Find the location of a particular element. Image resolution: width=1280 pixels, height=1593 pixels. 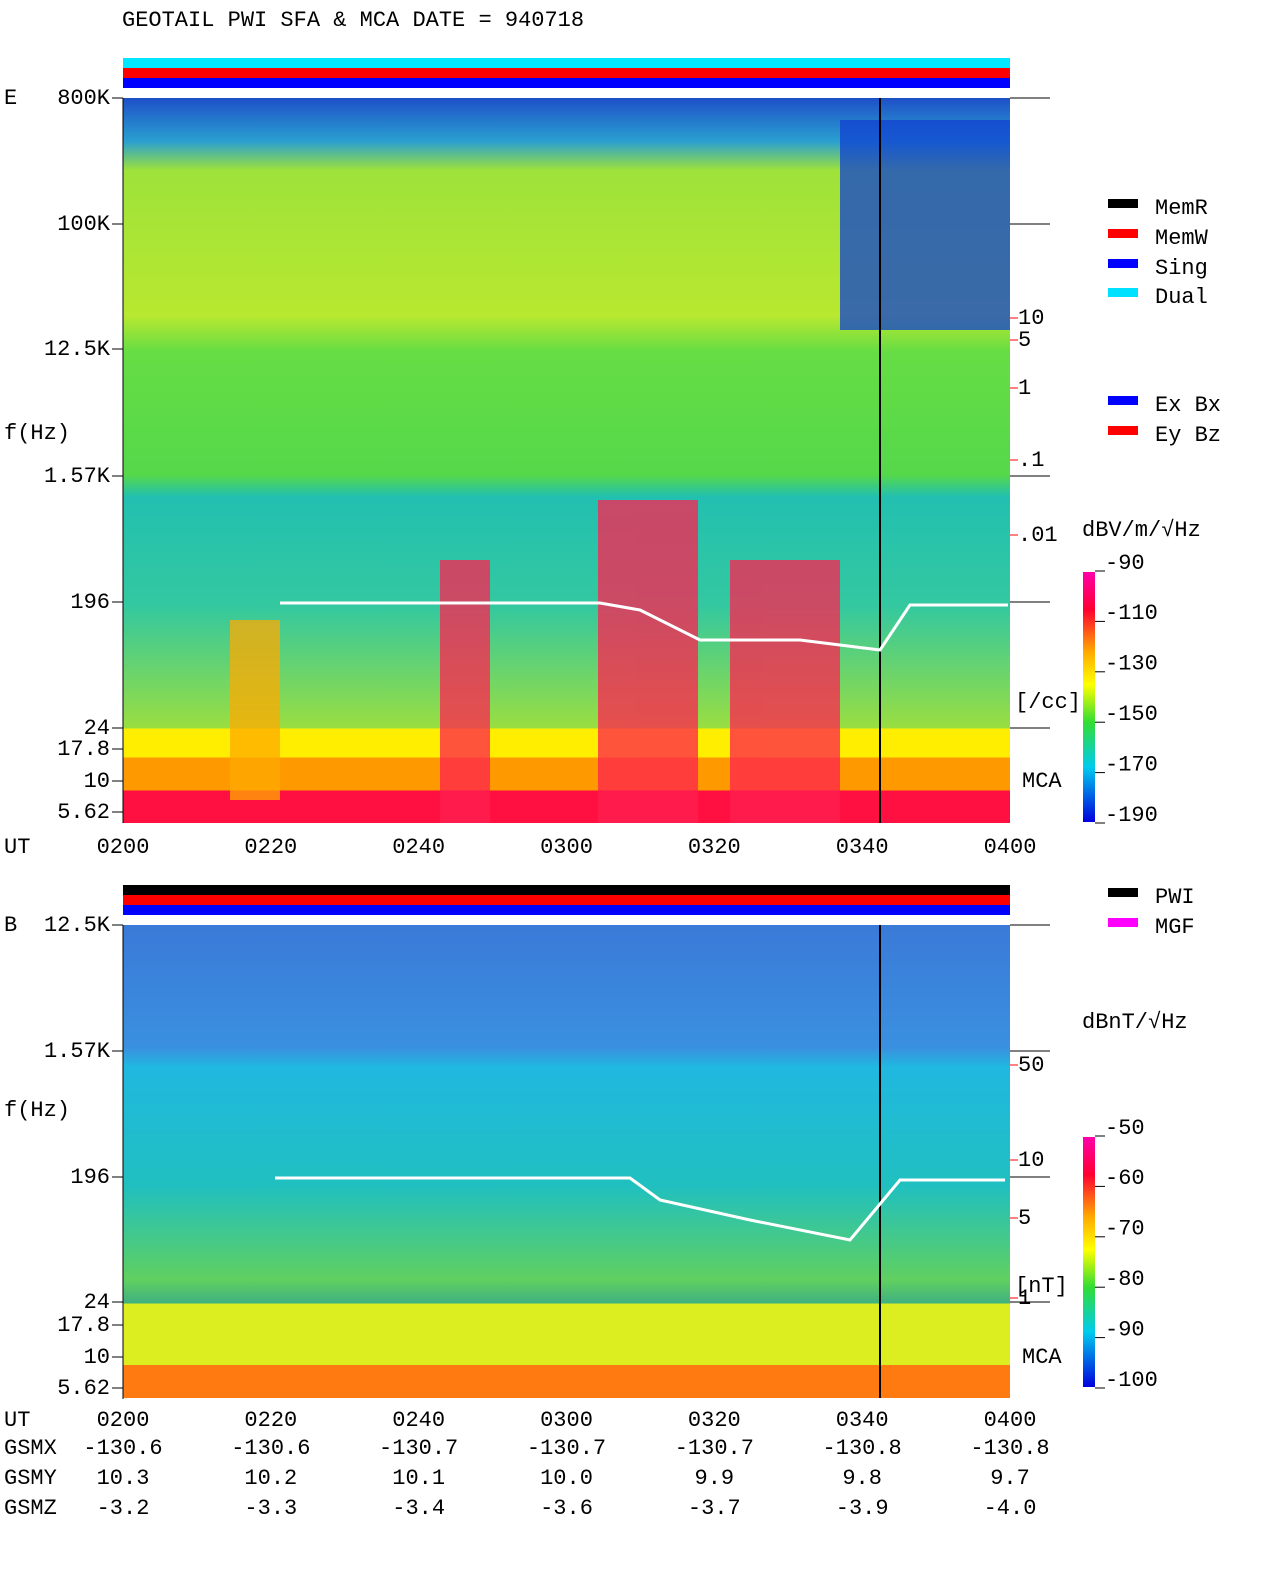

orbit-value: 10.0 is located at coordinates (566, 1478).